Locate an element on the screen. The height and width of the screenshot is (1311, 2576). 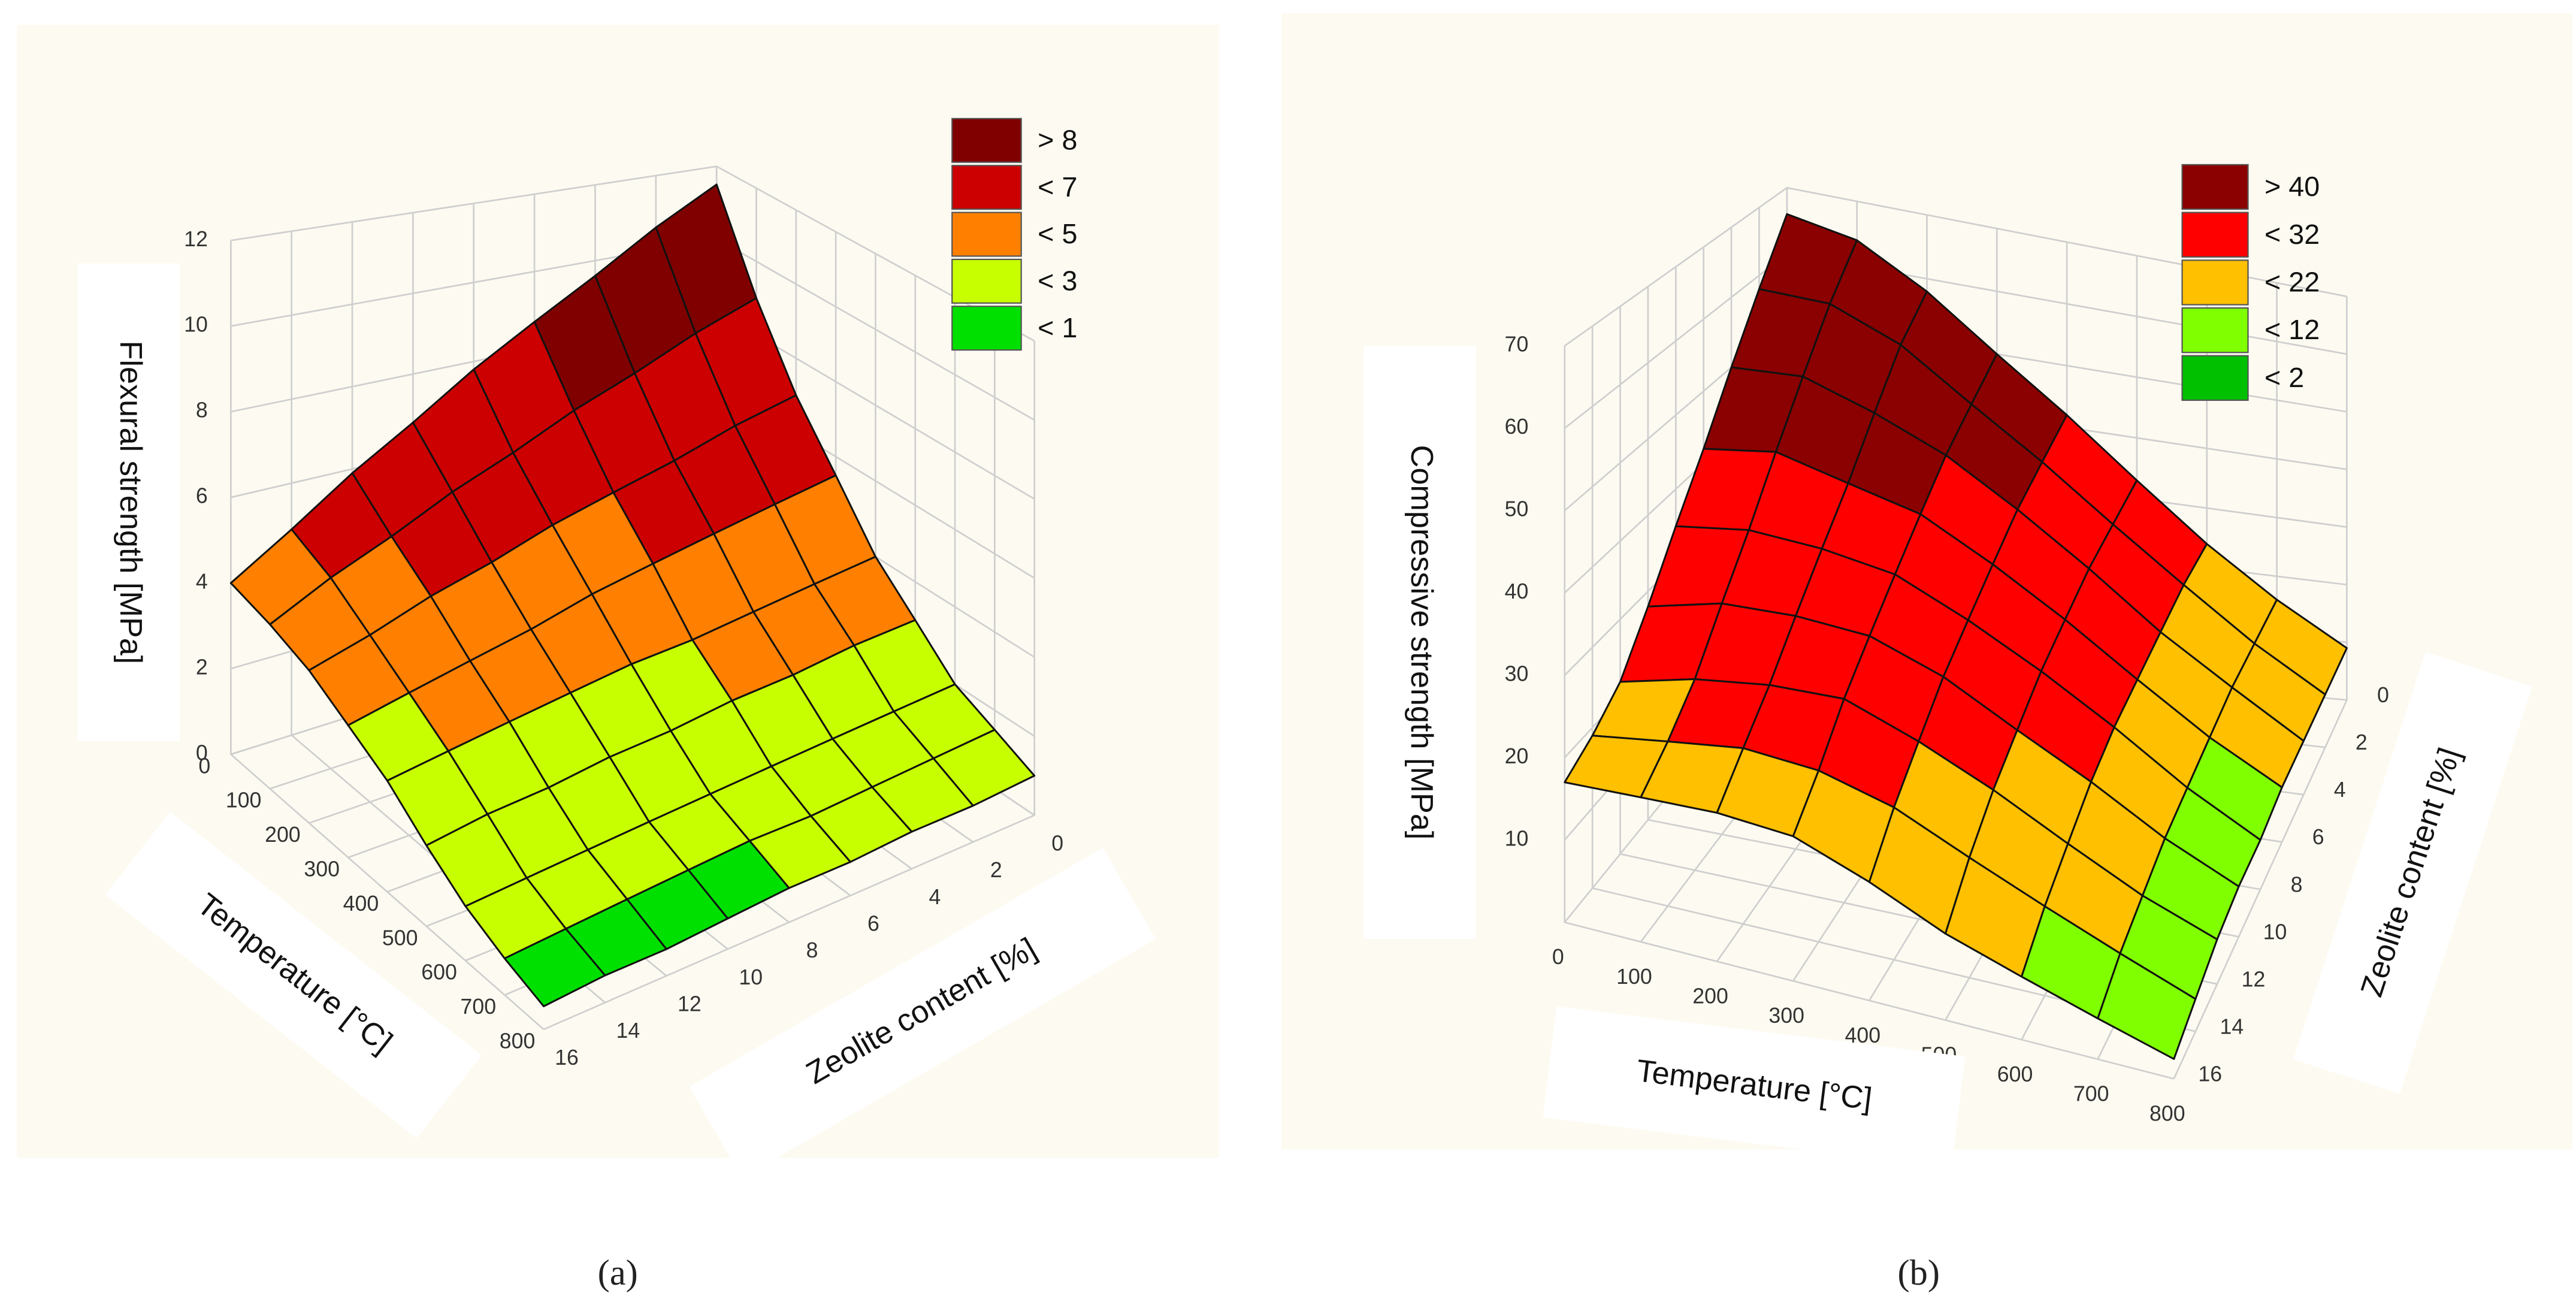
z-tick-label: 2 is located at coordinates (202, 667).